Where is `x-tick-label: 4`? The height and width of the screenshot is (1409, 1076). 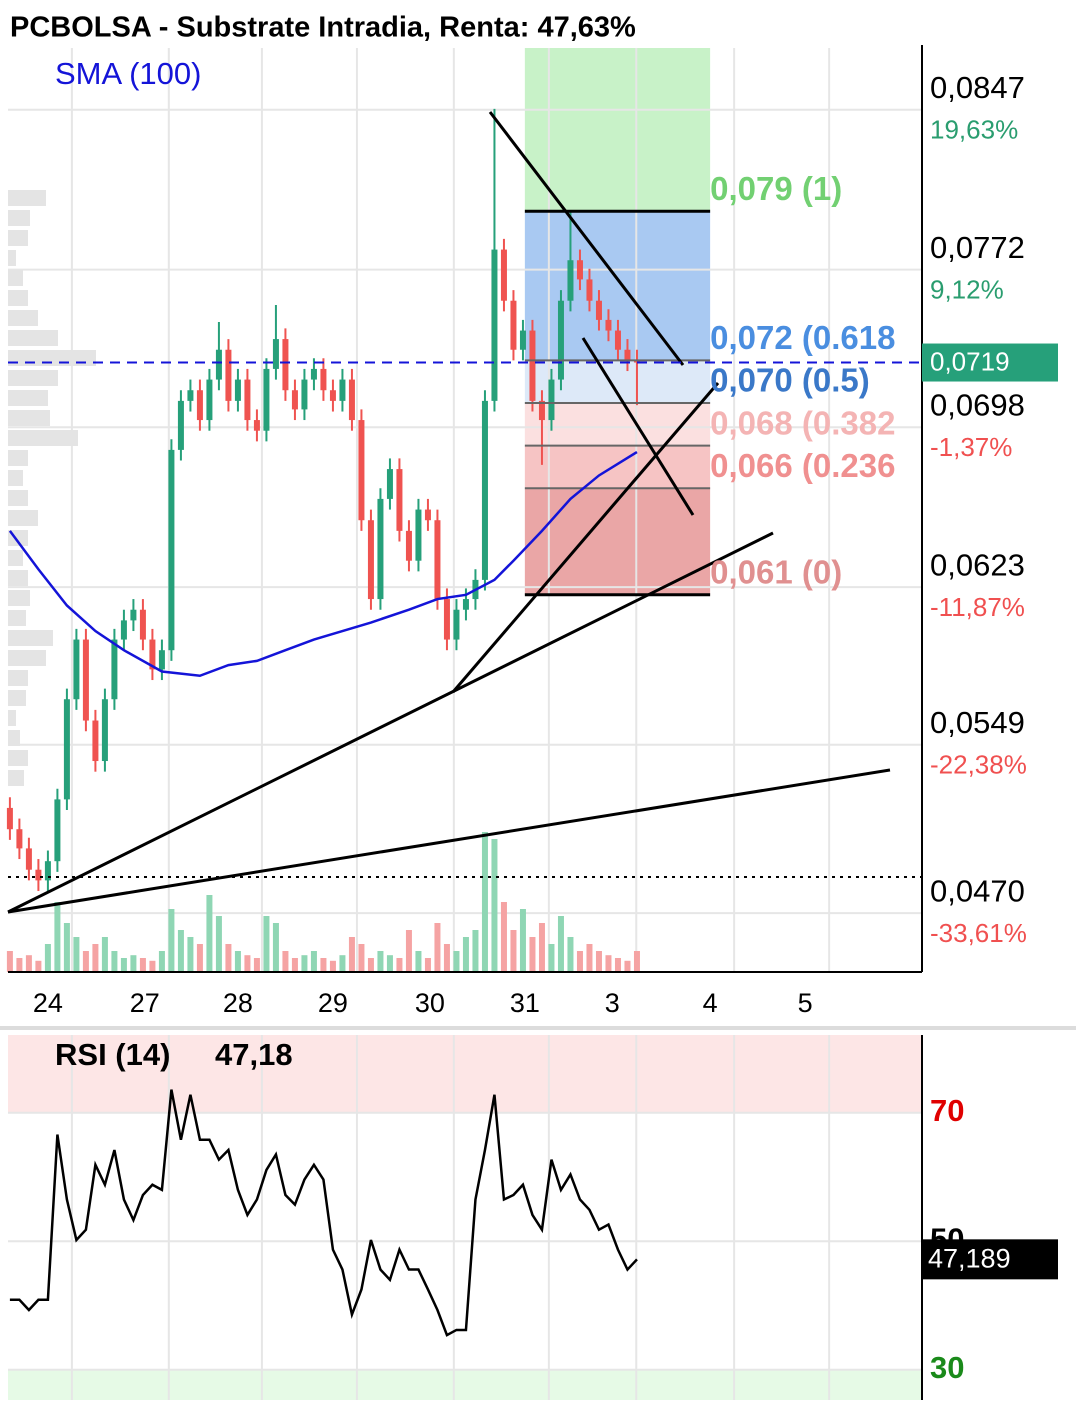
x-tick-label: 4 is located at coordinates (710, 1003).